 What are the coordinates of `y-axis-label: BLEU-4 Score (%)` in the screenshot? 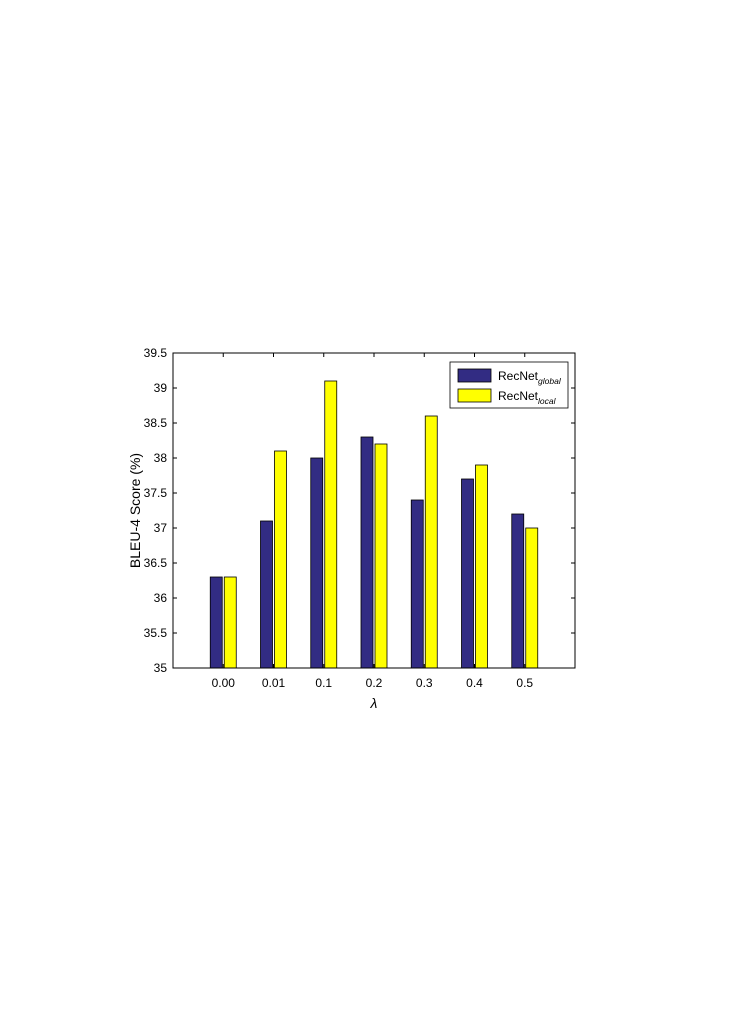 It's located at (135, 510).